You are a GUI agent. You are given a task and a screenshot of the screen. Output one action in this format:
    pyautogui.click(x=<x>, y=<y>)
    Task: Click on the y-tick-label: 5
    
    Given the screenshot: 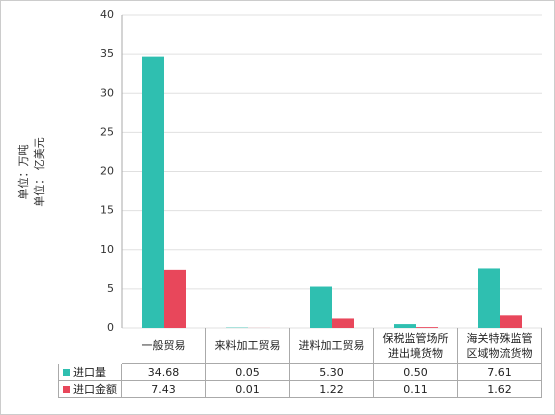 What is the action you would take?
    pyautogui.click(x=110, y=288)
    